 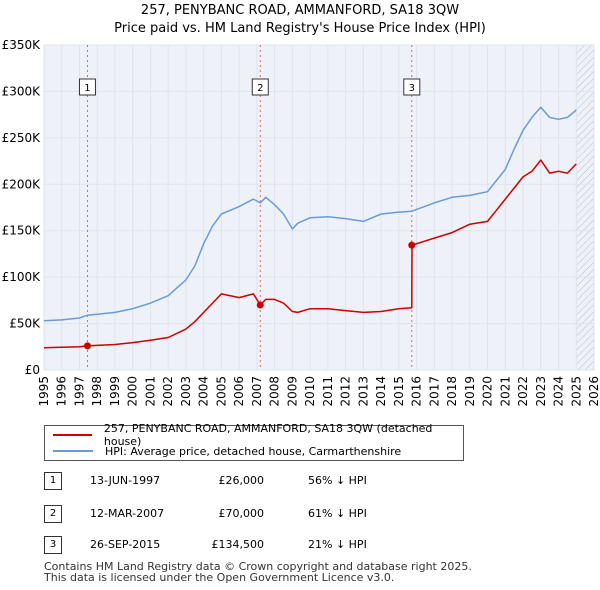 I want to click on x-tick-label: 2017, so click(x=434, y=391).